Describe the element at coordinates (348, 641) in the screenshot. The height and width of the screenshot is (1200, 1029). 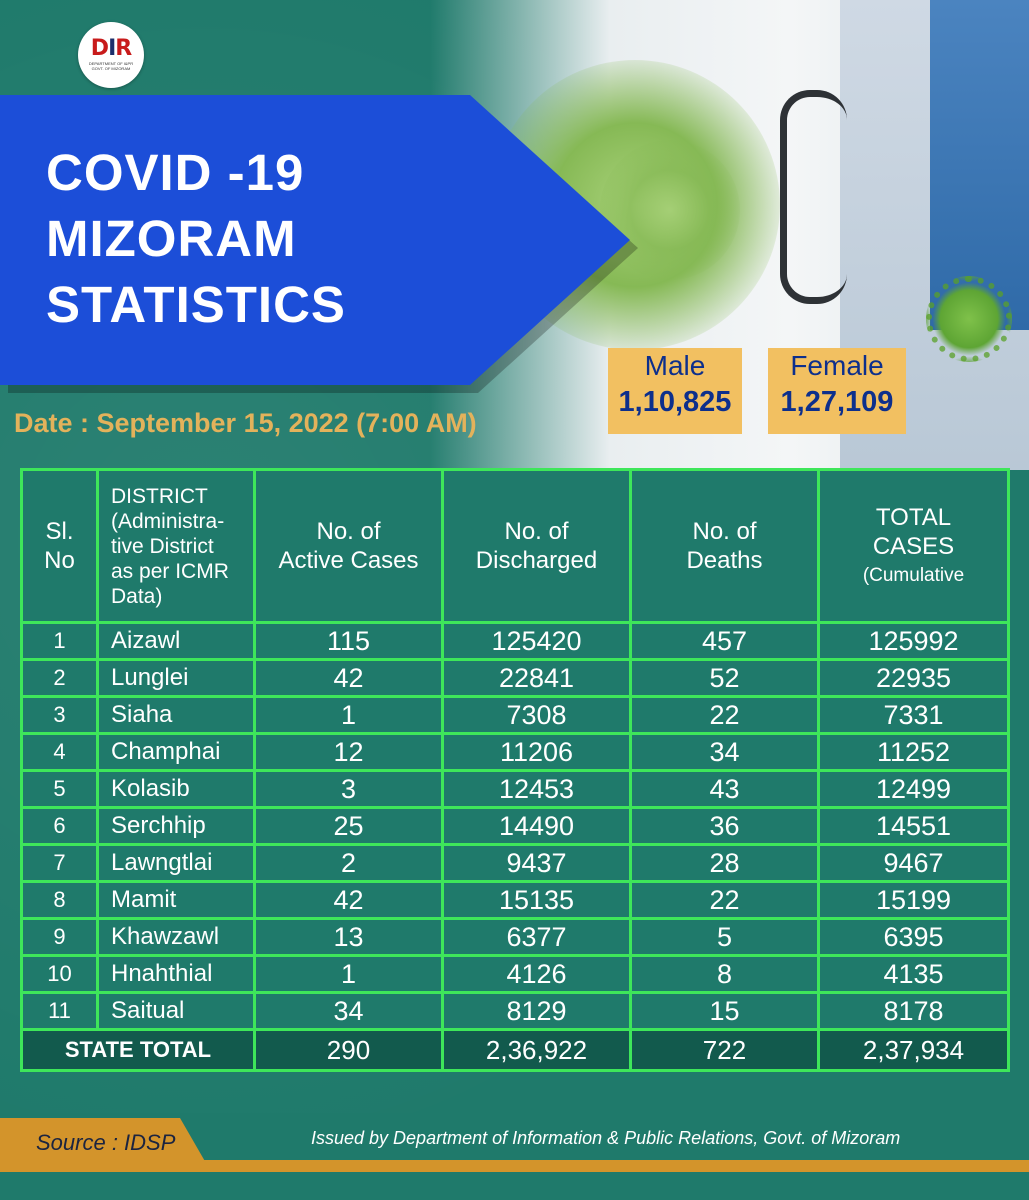
I see `active-cell: 115` at that location.